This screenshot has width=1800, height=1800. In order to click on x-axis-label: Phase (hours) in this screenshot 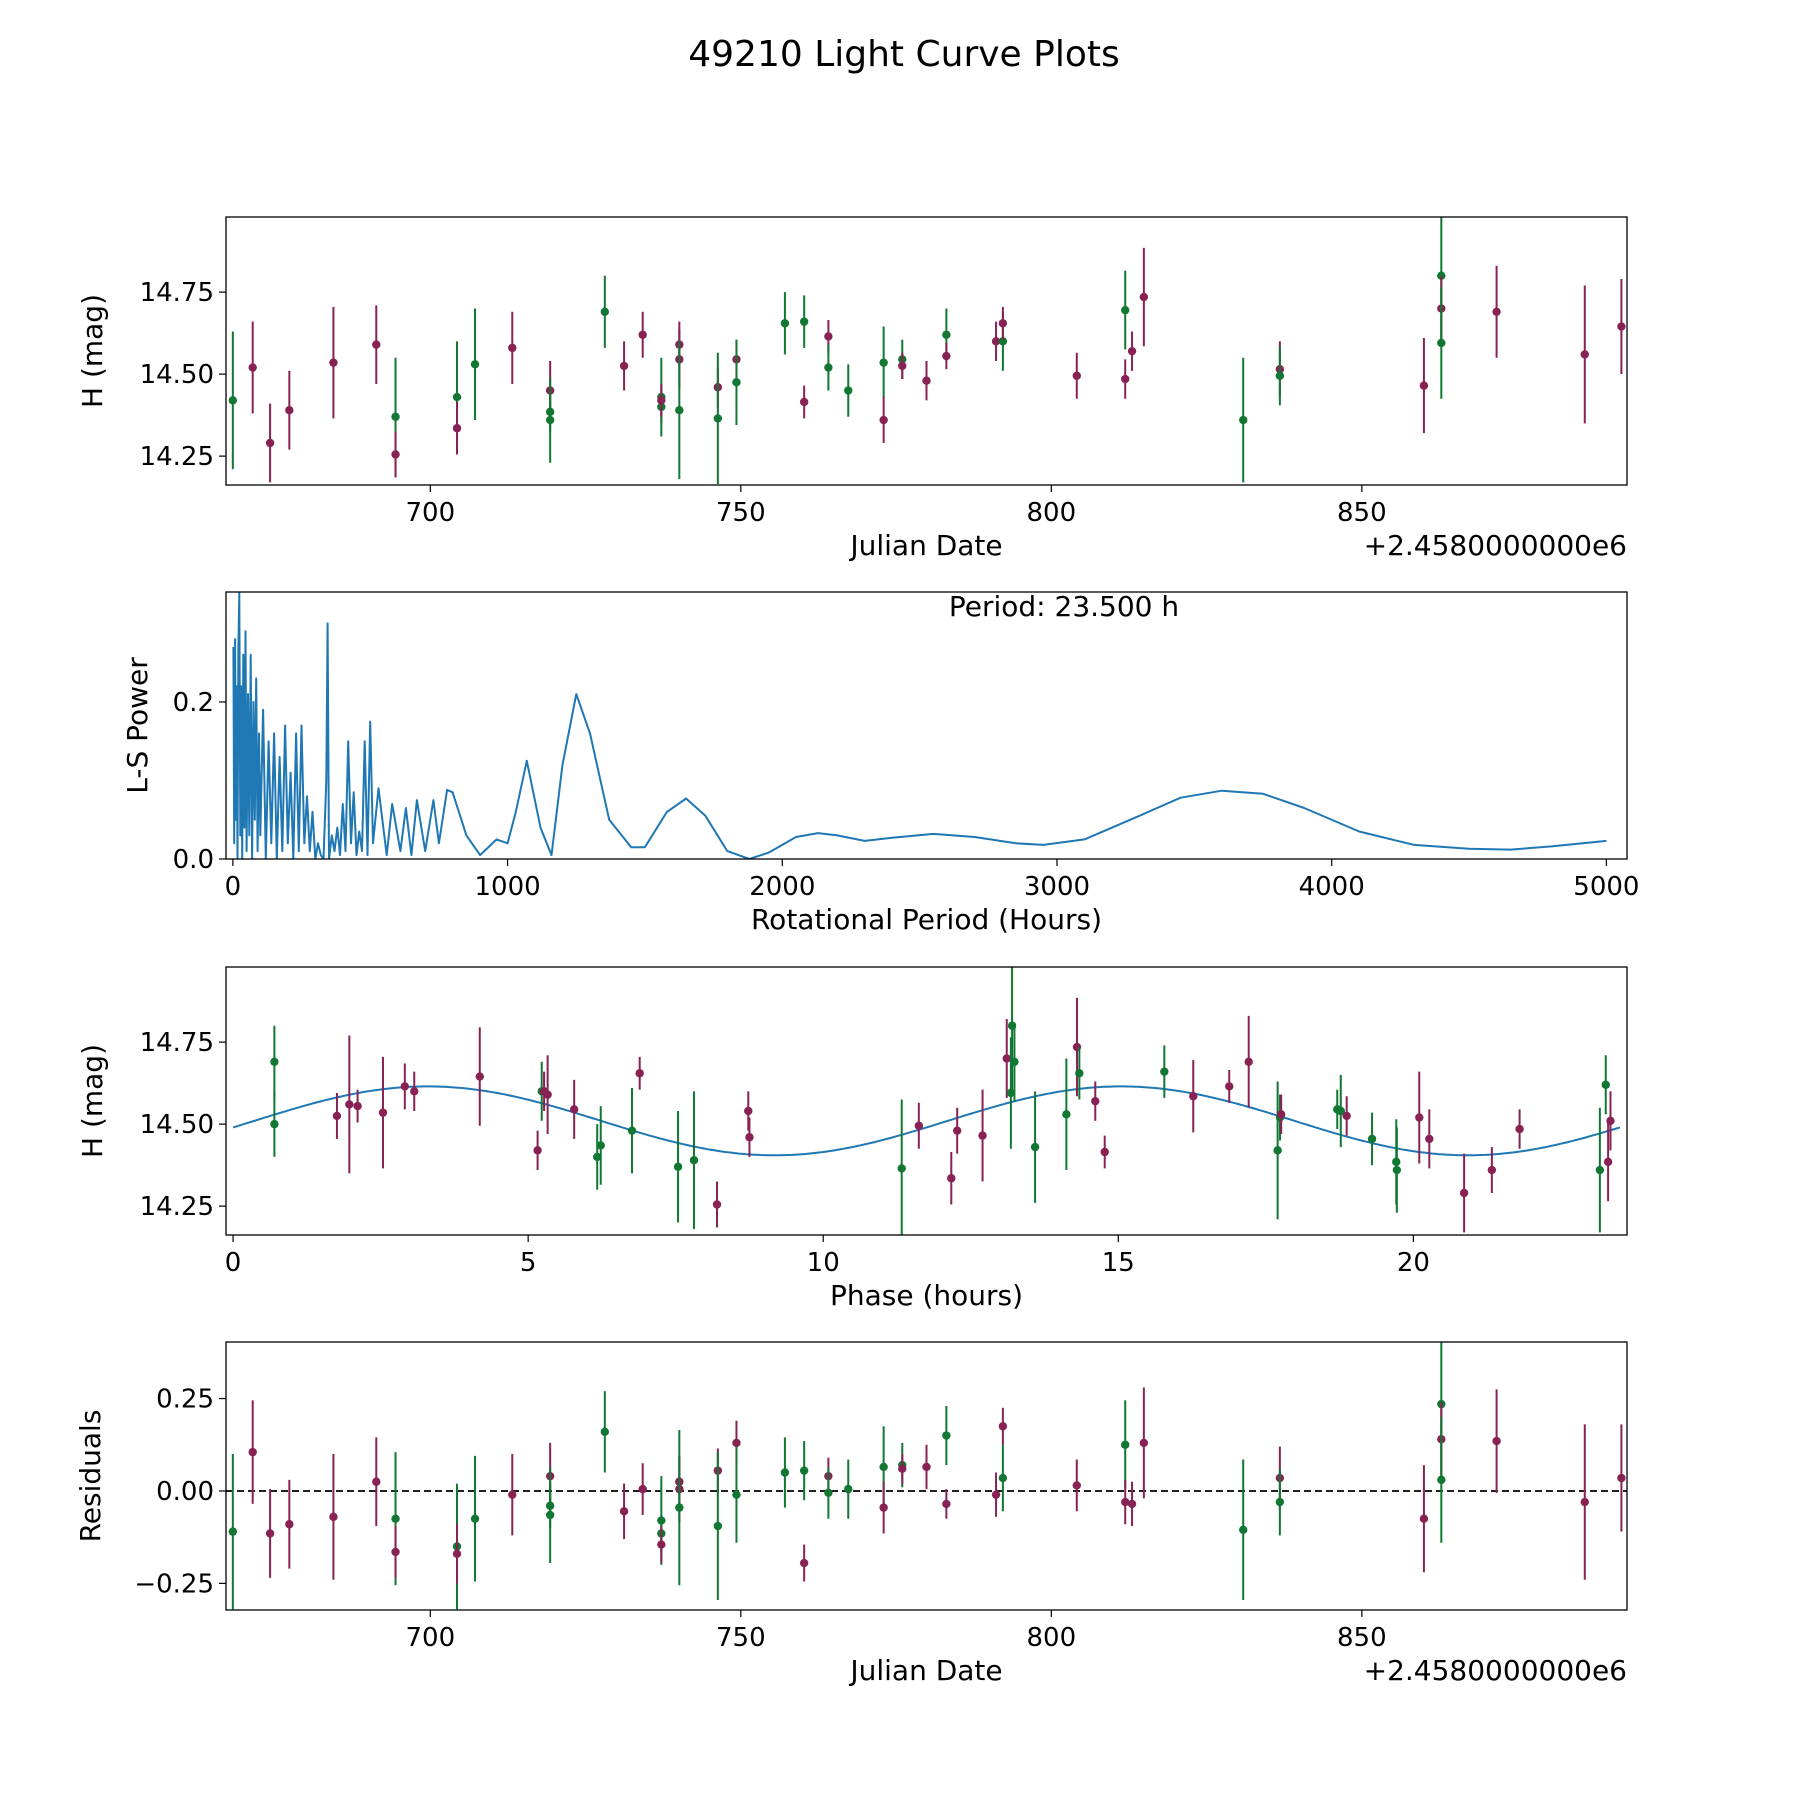, I will do `click(926, 1295)`.